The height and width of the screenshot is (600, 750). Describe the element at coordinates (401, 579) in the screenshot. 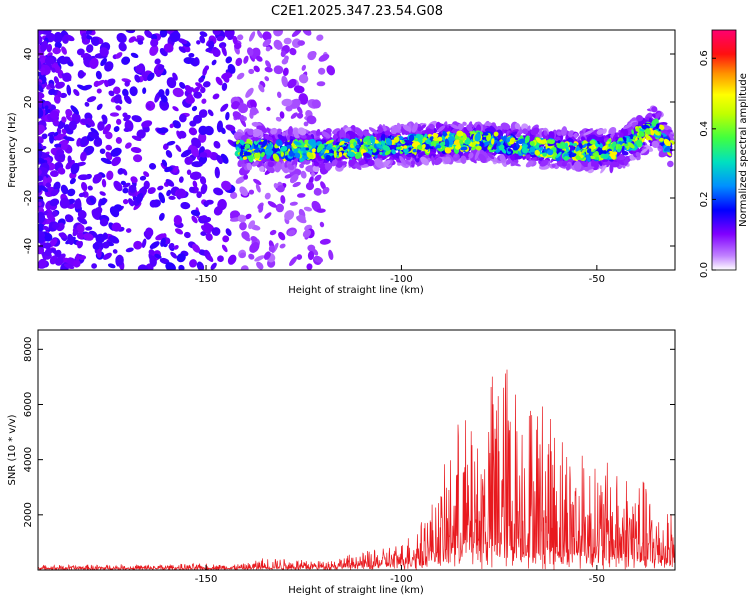

I see `snr-xtick-label: -100` at that location.